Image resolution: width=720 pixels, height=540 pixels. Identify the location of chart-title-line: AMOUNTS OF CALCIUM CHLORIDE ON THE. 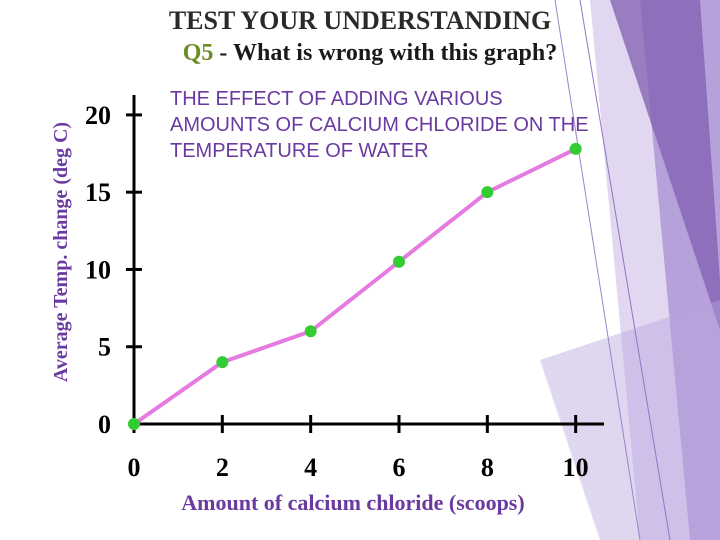
(379, 125).